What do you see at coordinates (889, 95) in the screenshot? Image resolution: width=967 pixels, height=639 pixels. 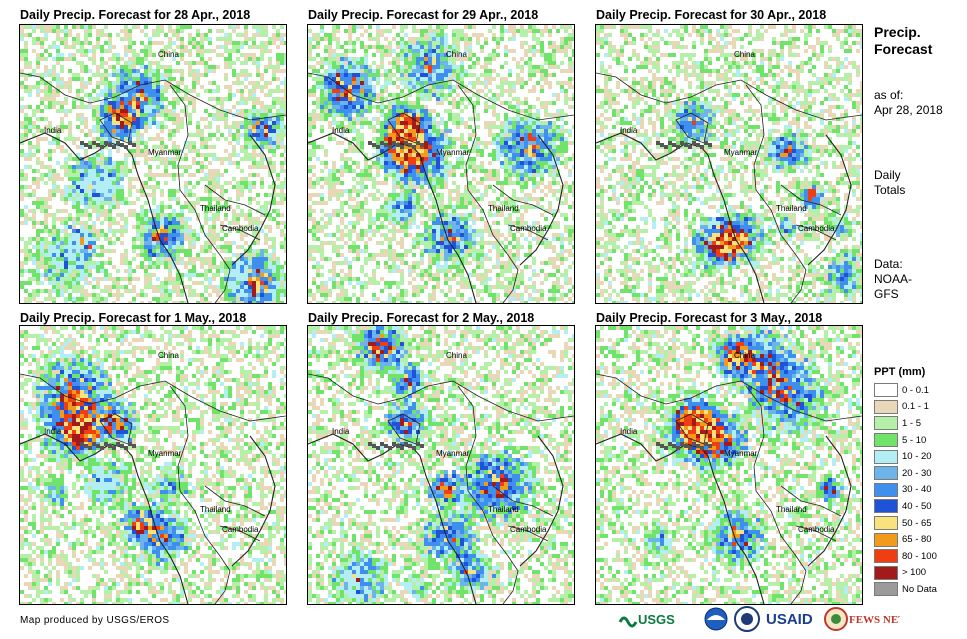 I see `as-of-label: as of:` at bounding box center [889, 95].